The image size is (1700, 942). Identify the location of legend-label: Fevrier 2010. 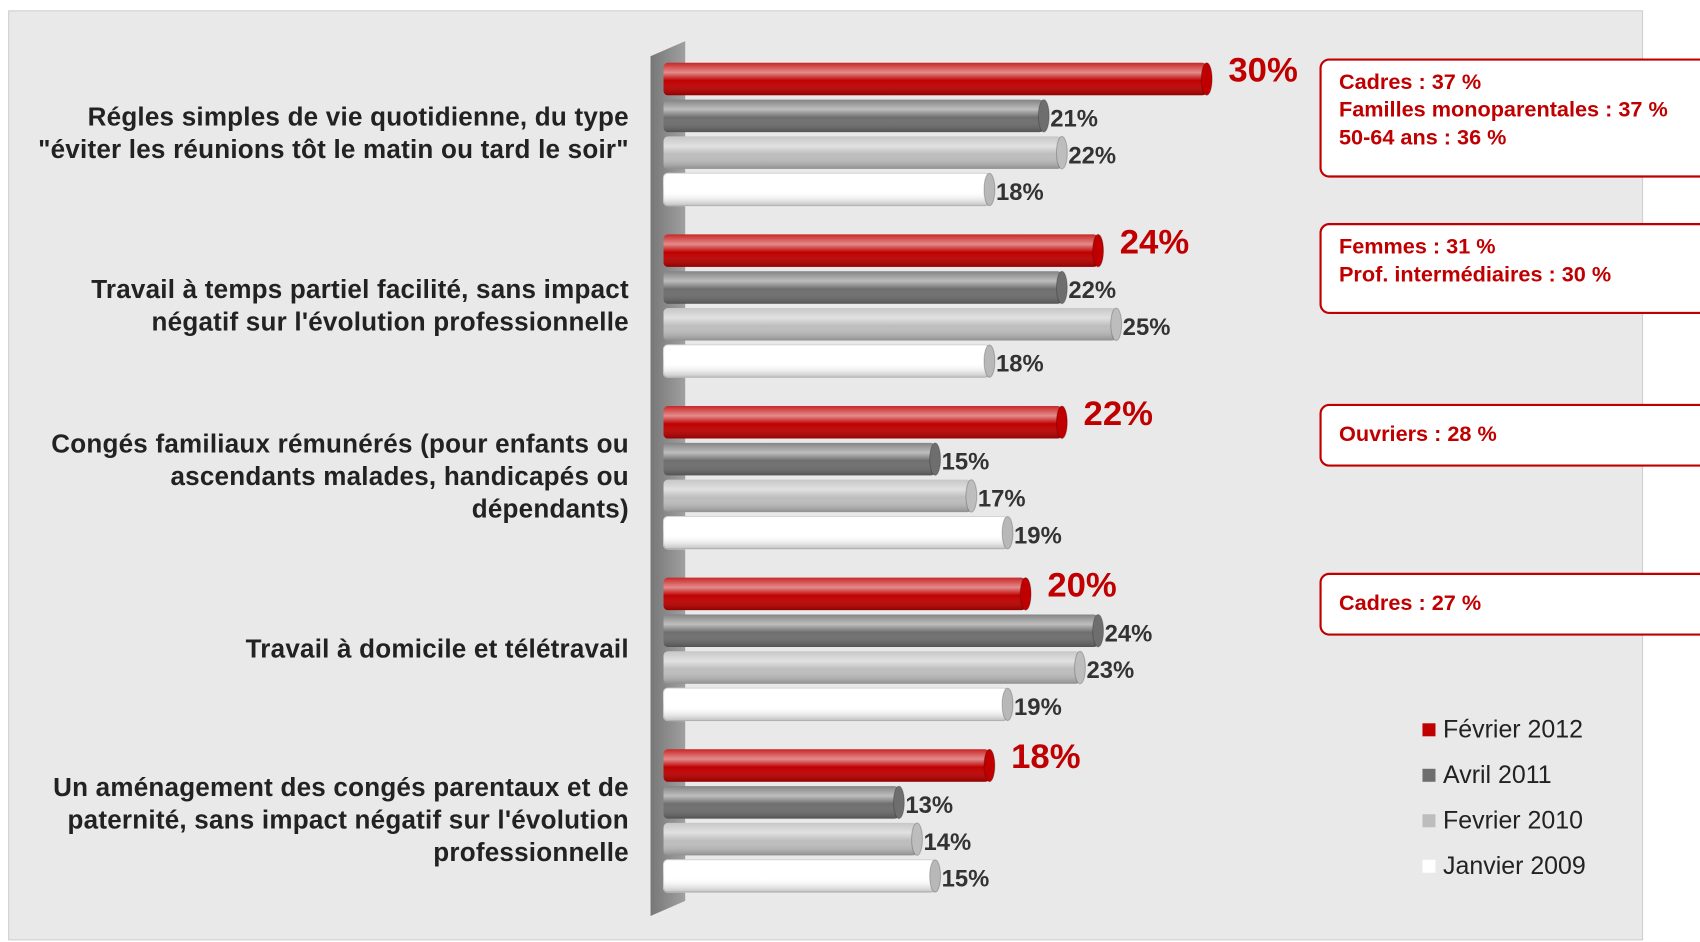
(1513, 820).